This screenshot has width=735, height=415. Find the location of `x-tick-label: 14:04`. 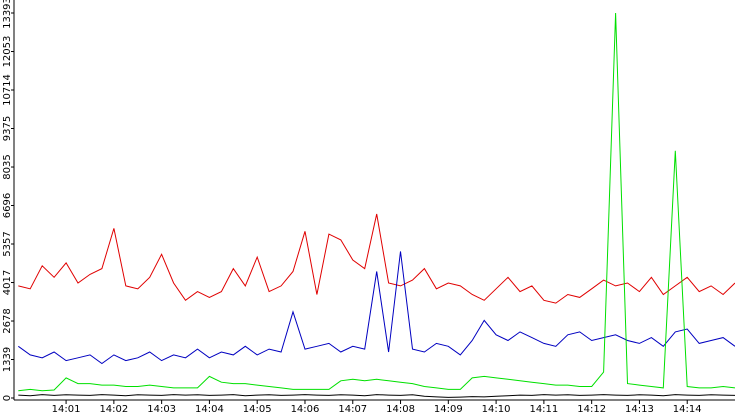

x-tick-label: 14:04 is located at coordinates (209, 409).